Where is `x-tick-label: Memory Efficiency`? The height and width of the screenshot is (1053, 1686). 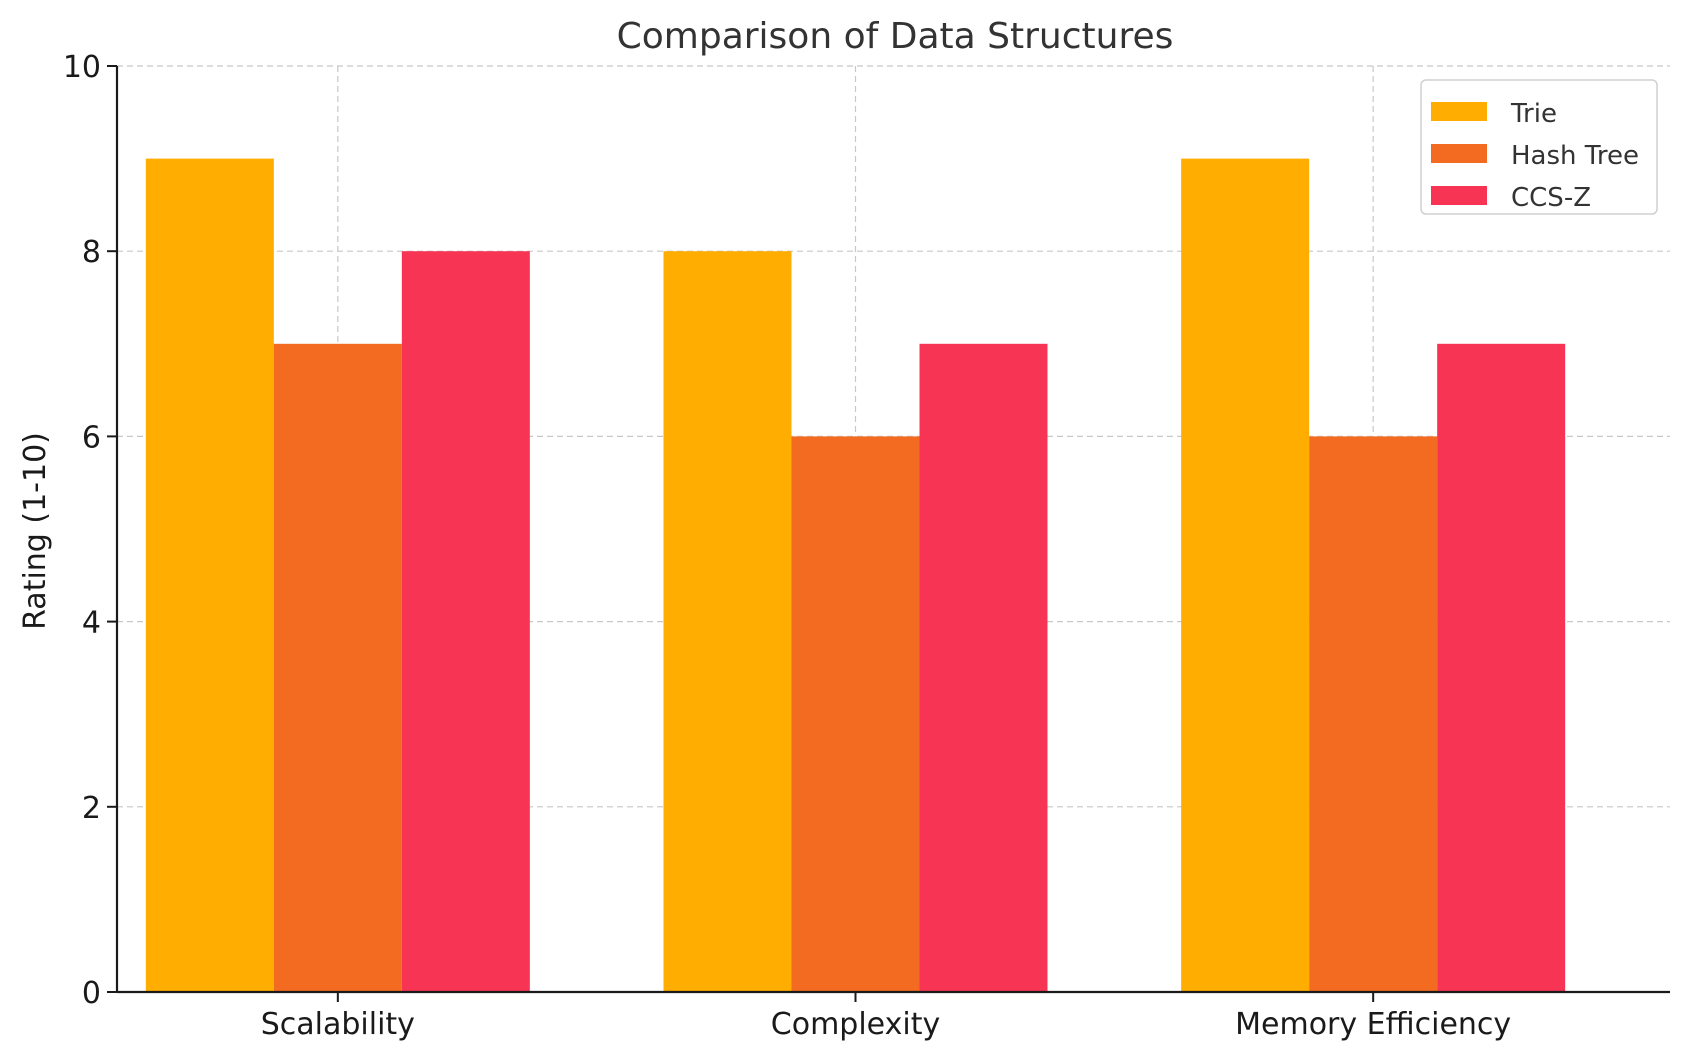 x-tick-label: Memory Efficiency is located at coordinates (1373, 1024).